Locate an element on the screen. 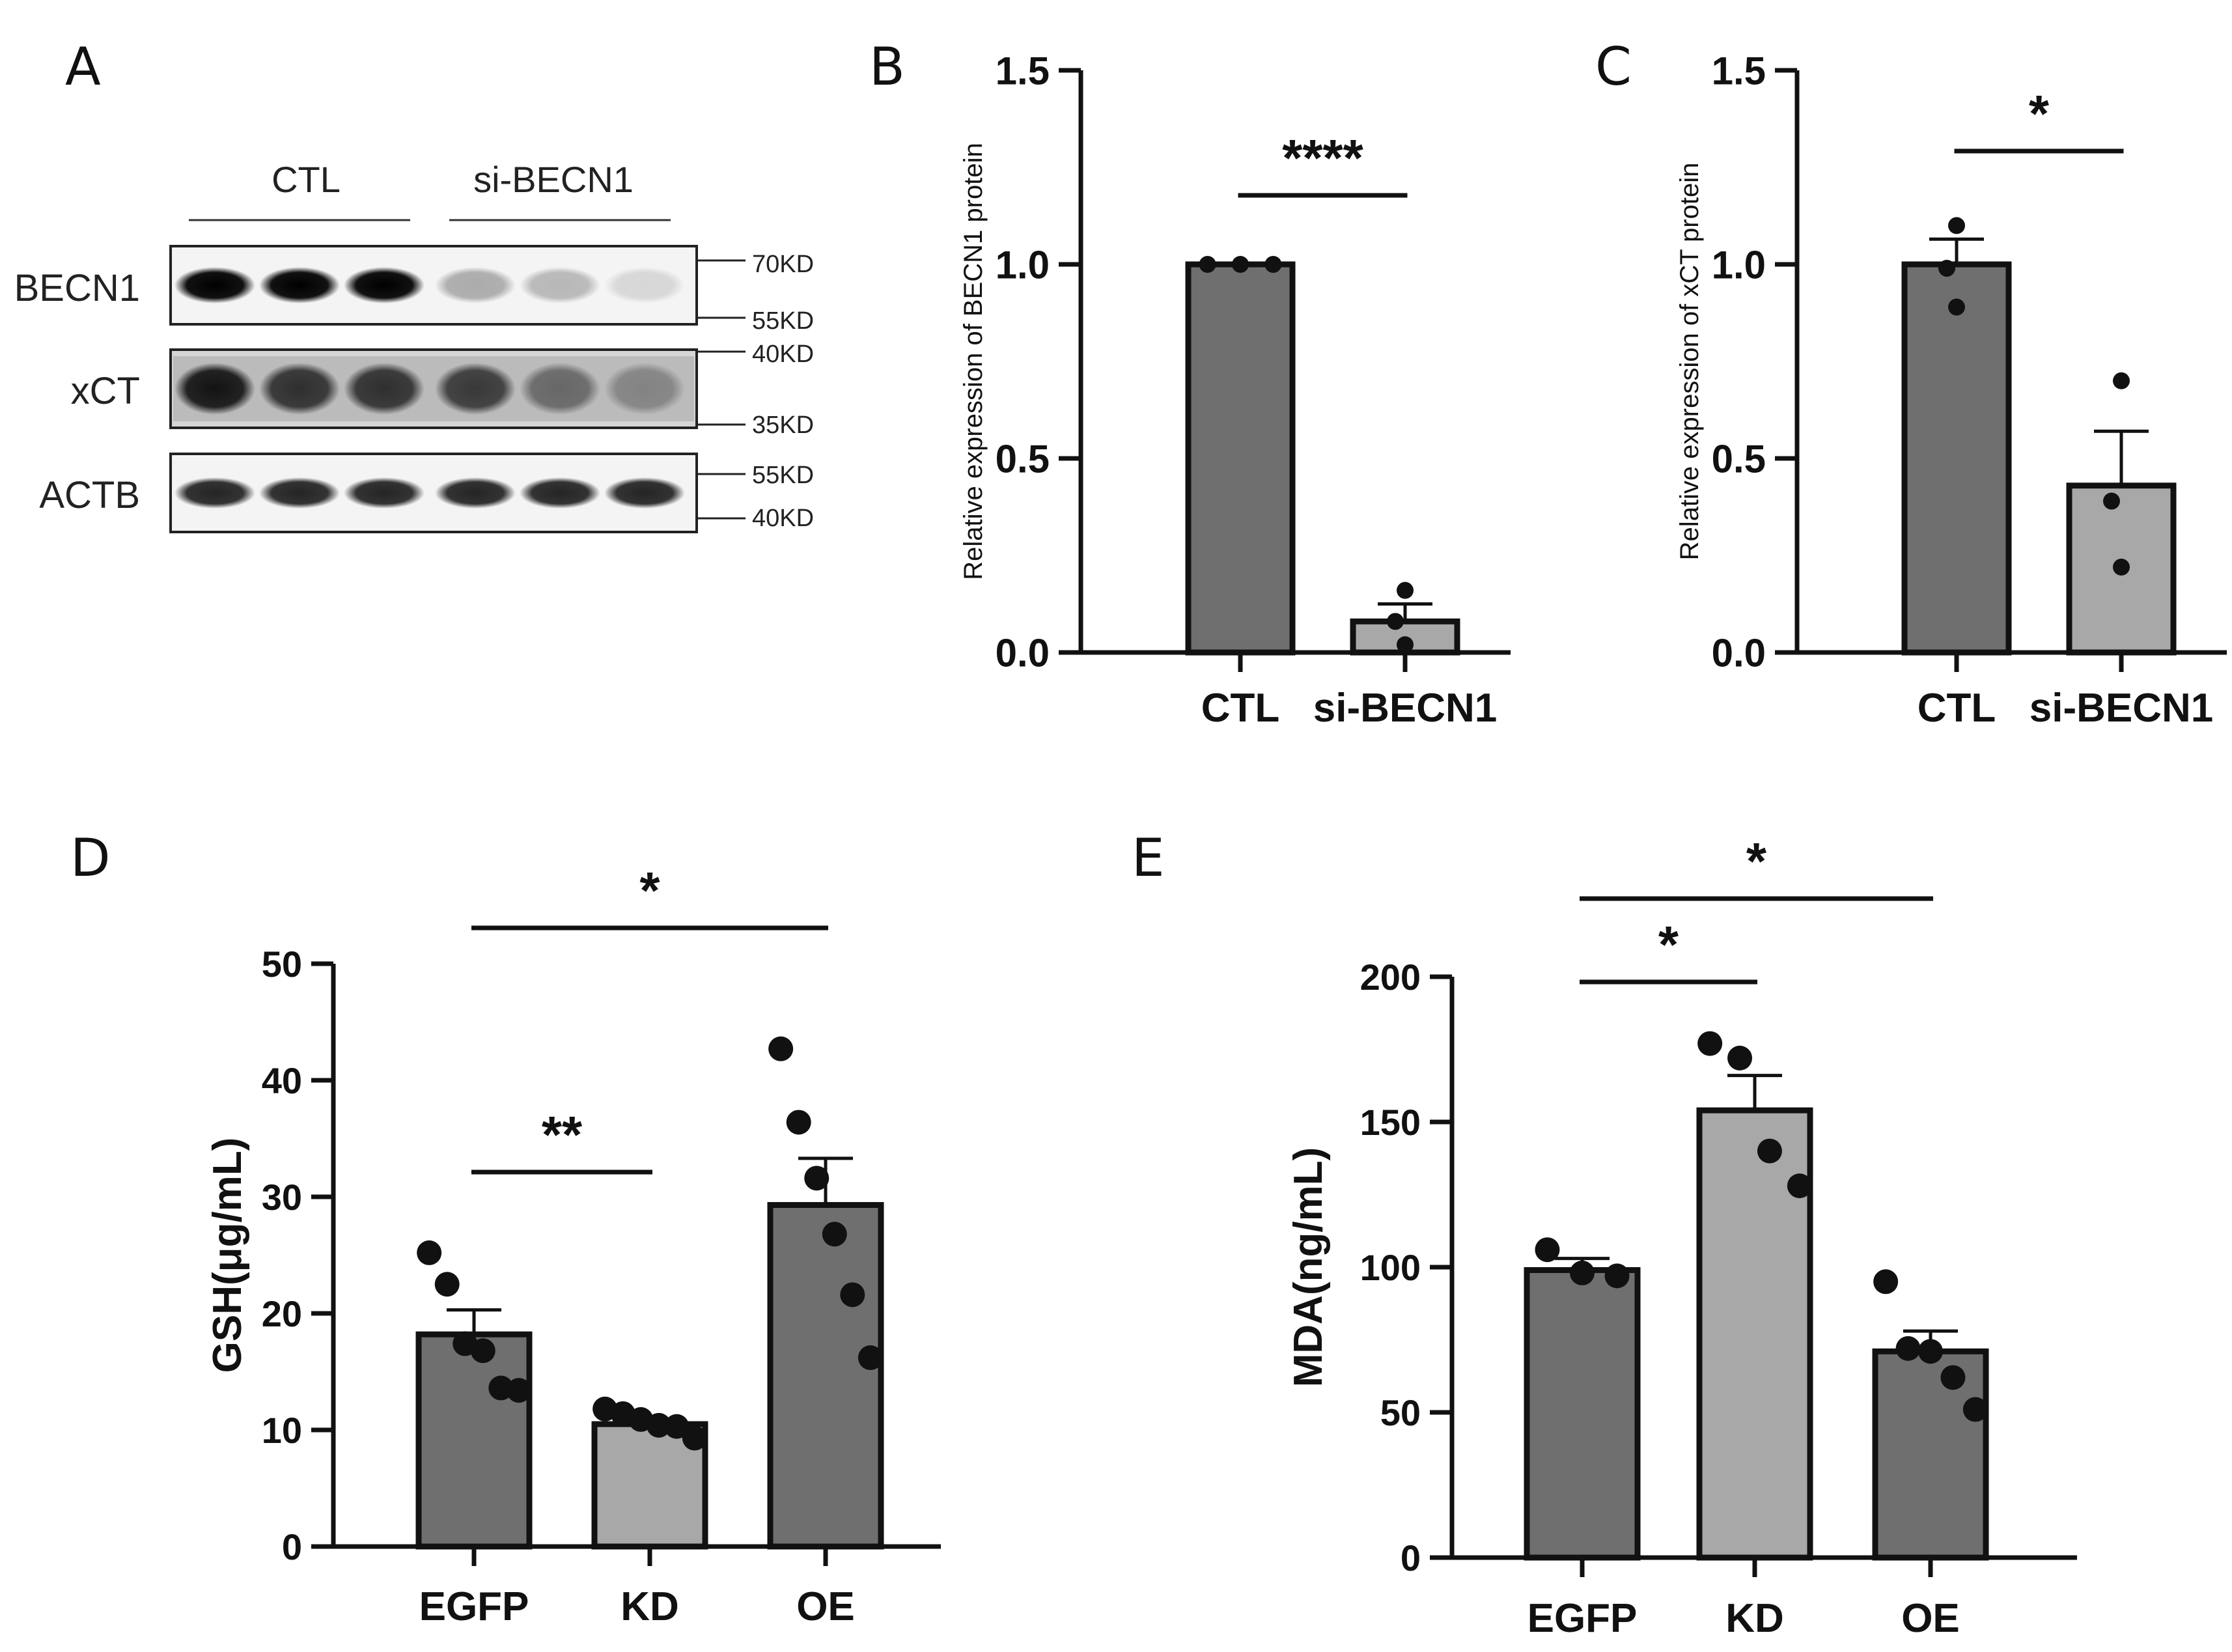  panel-letter-e: E is located at coordinates (1148, 858).